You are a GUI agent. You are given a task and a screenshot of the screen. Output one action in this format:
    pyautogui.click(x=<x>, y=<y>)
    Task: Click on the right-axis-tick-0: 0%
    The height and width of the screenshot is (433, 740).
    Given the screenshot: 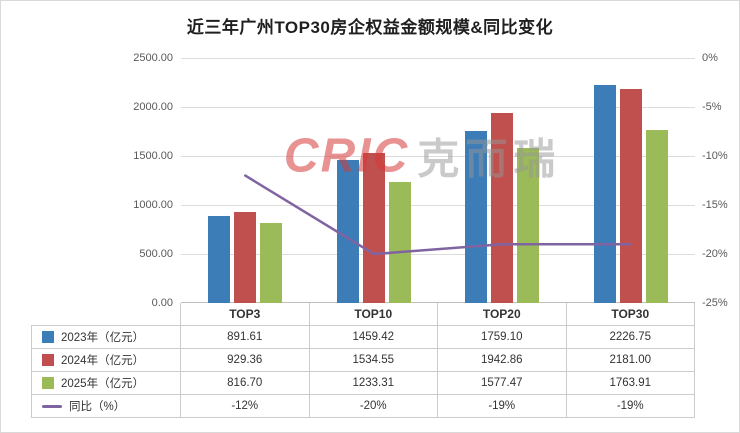 What is the action you would take?
    pyautogui.click(x=710, y=58)
    